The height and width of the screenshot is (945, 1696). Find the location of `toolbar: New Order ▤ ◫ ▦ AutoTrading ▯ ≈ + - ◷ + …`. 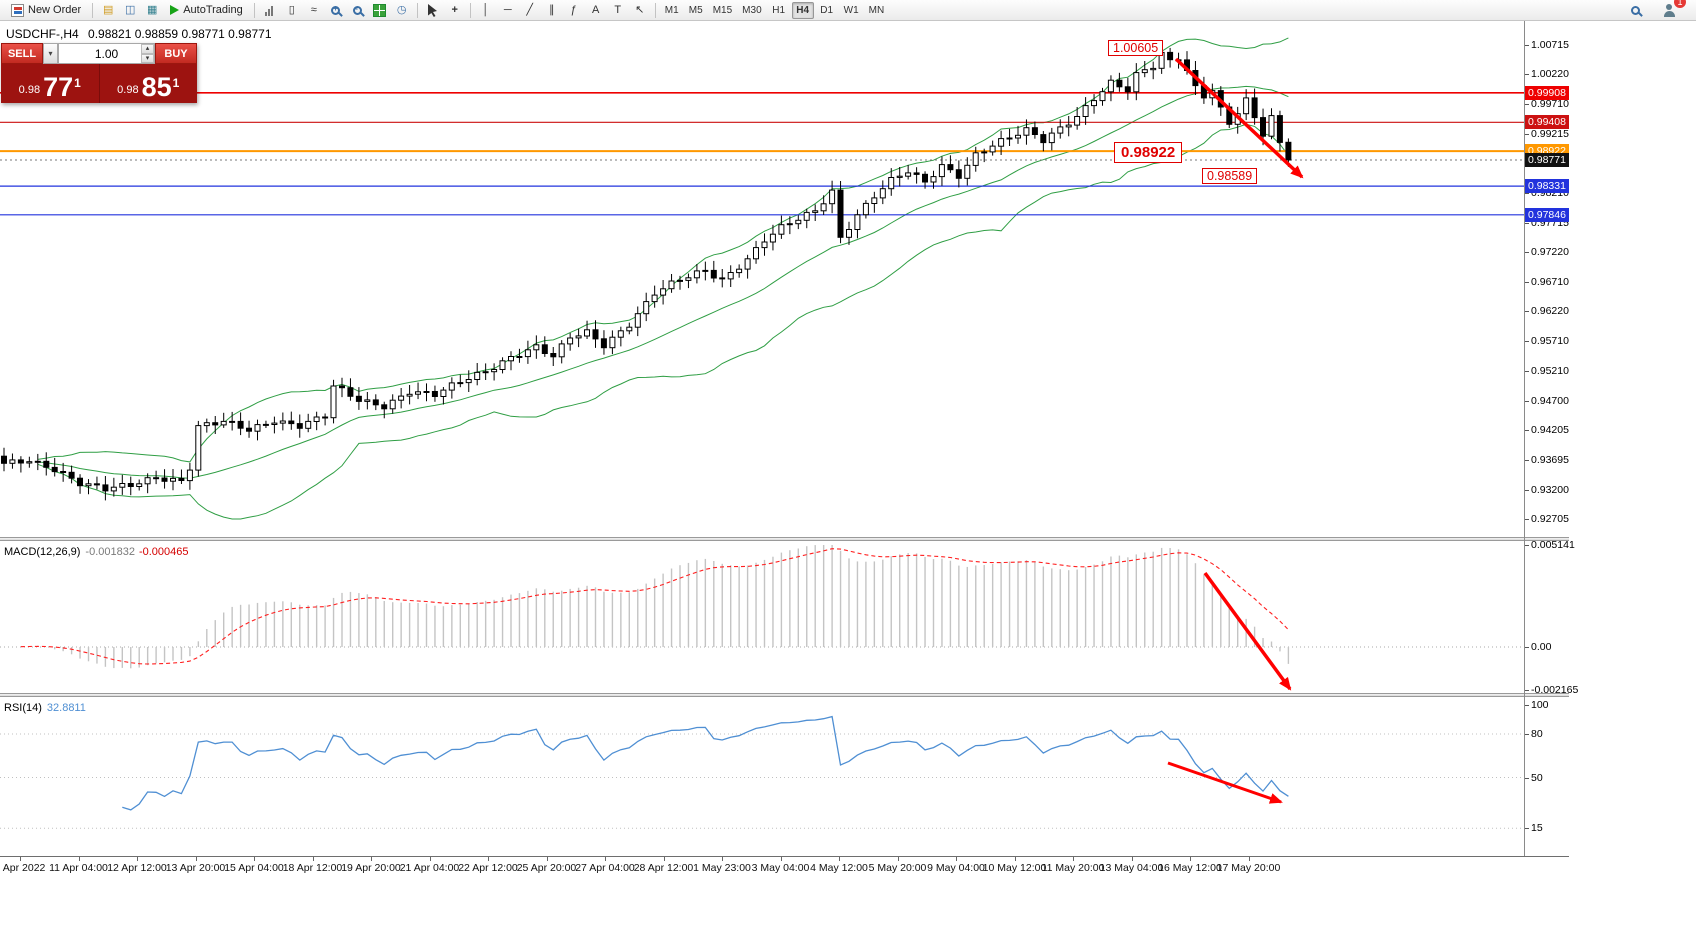

toolbar: New Order ▤ ◫ ▦ AutoTrading ▯ ≈ + - ◷ + … is located at coordinates (848, 10).